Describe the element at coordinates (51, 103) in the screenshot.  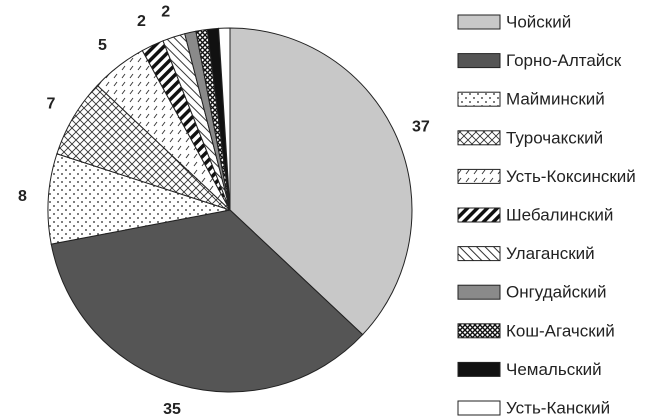
I see `value-label: 7` at that location.